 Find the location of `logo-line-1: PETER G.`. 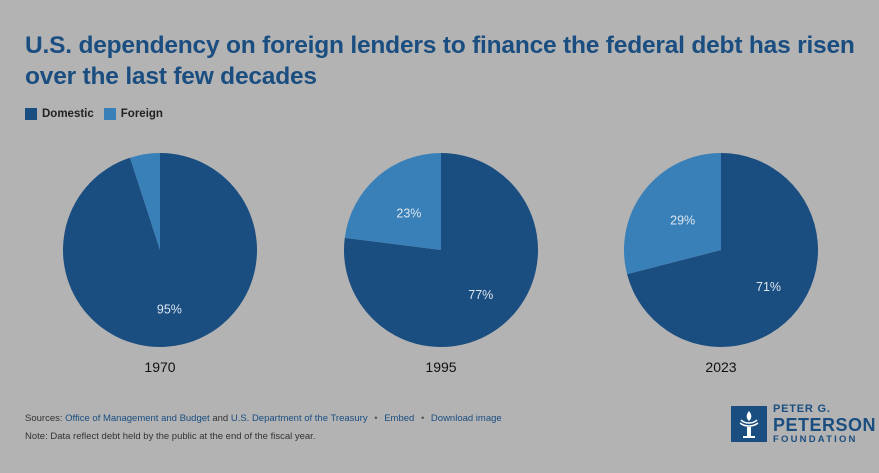

logo-line-1: PETER G. is located at coordinates (802, 409).